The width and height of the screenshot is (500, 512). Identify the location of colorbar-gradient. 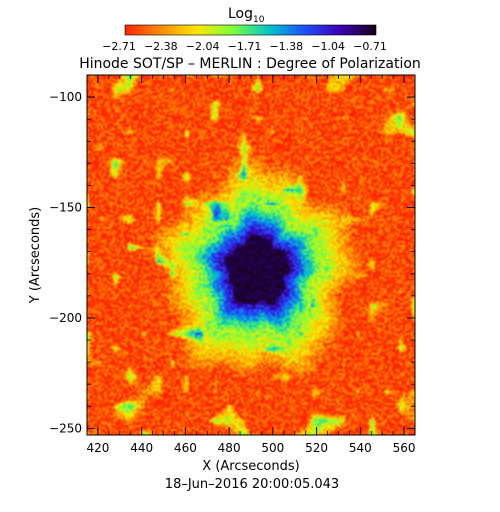
(250, 30).